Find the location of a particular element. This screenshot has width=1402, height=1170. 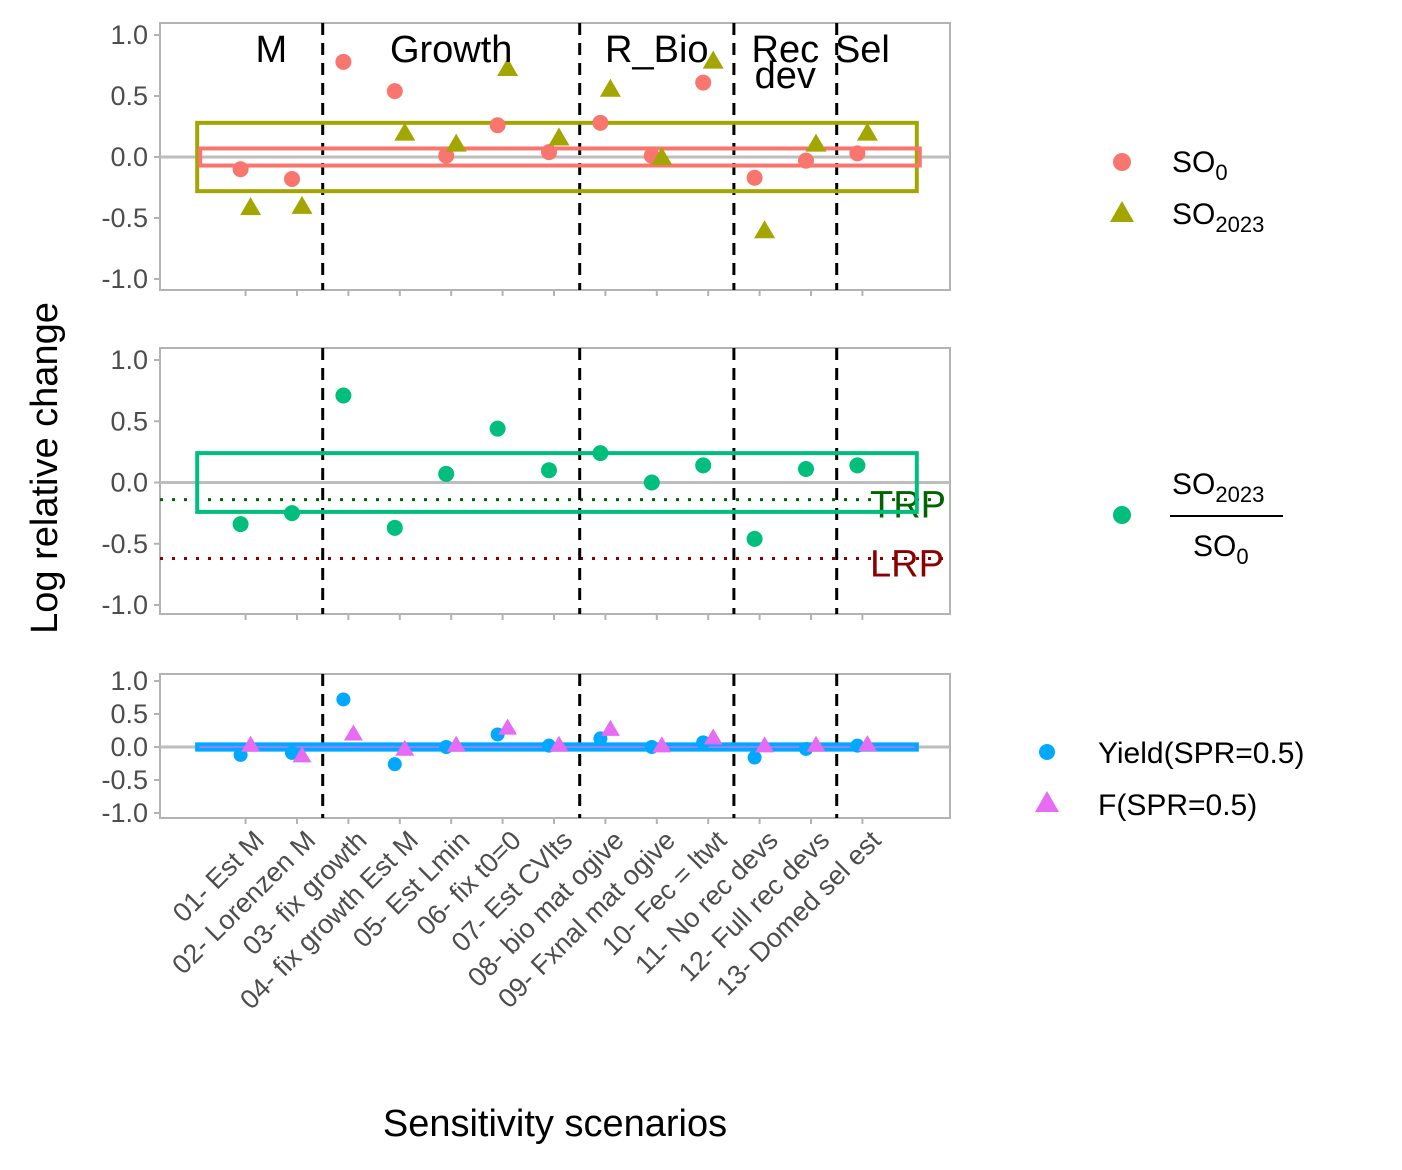

group-label-sel: Sel is located at coordinates (862, 50).